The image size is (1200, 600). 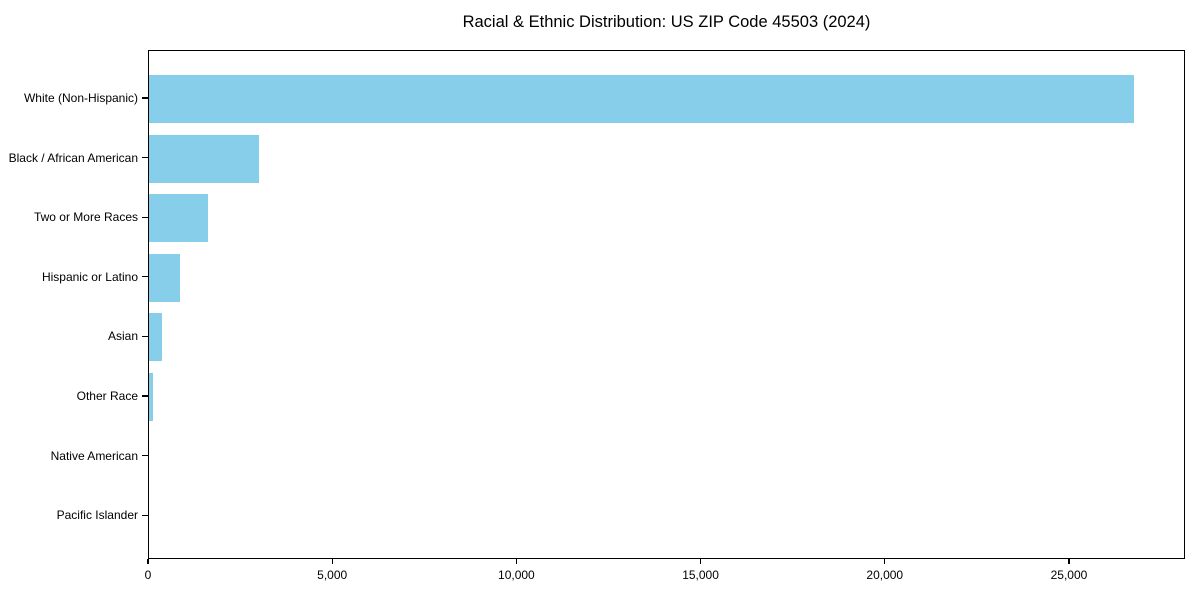 I want to click on x-tick-label-10000: 10,000, so click(x=516, y=575).